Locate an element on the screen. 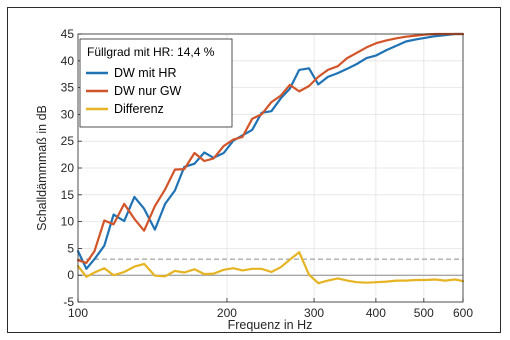  x-tick-label-0: 100 is located at coordinates (78, 313).